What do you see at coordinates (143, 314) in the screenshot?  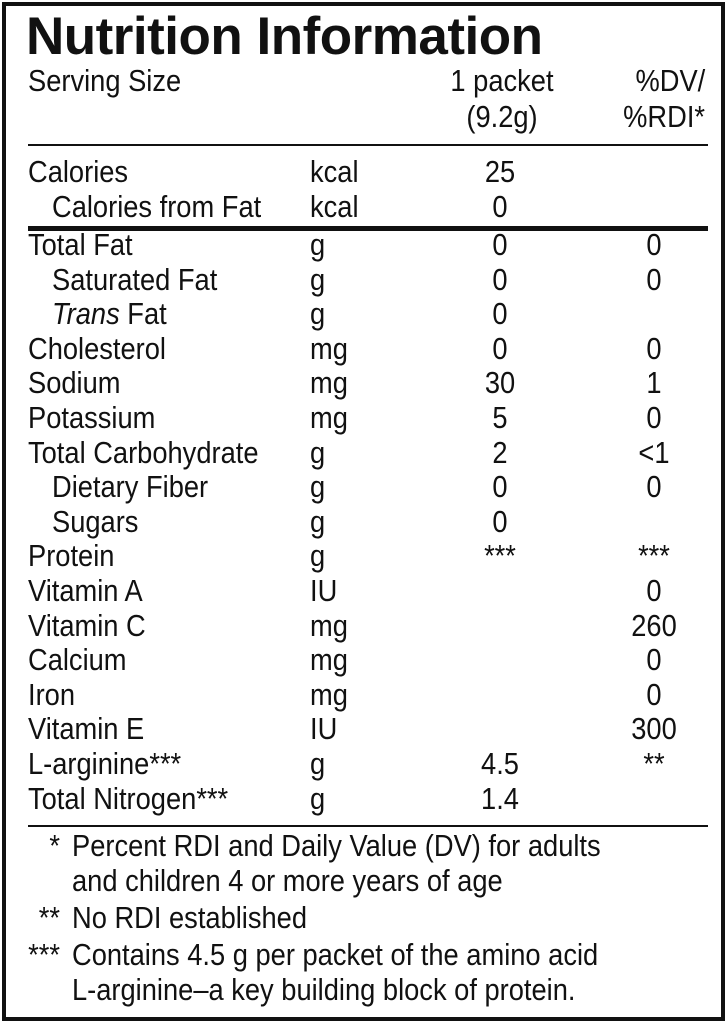 I see `nutrient-label-rest: Fat` at bounding box center [143, 314].